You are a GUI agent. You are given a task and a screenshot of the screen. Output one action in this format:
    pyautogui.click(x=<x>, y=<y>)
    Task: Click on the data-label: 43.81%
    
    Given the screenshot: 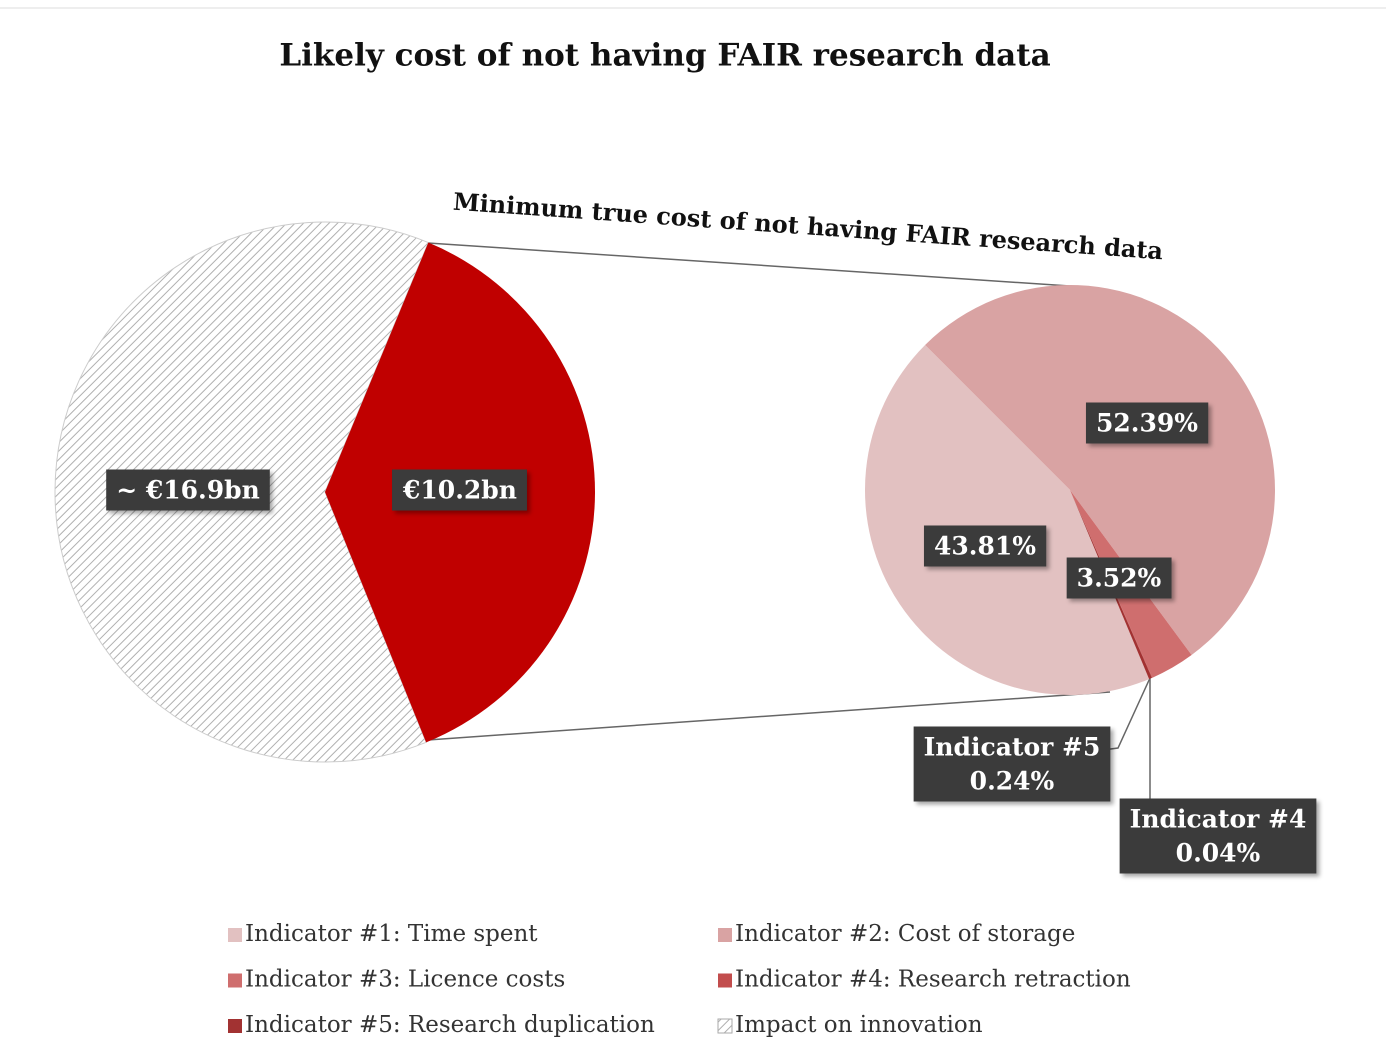 What is the action you would take?
    pyautogui.click(x=985, y=546)
    